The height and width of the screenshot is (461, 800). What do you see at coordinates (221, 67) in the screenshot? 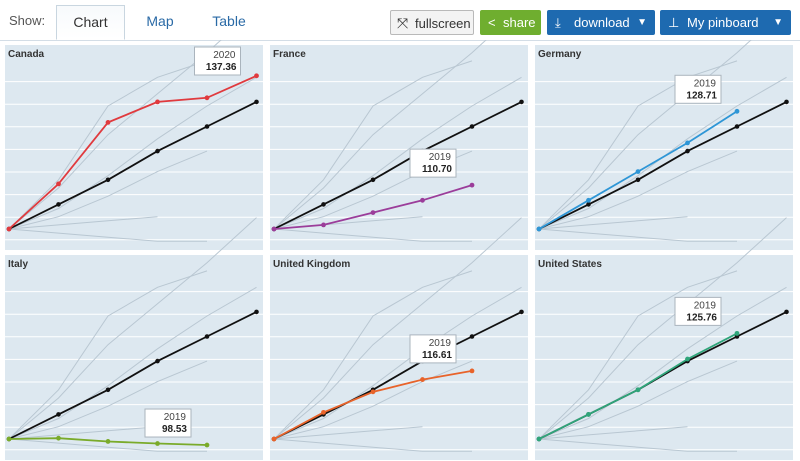
I see `callout-value: 137.36` at bounding box center [221, 67].